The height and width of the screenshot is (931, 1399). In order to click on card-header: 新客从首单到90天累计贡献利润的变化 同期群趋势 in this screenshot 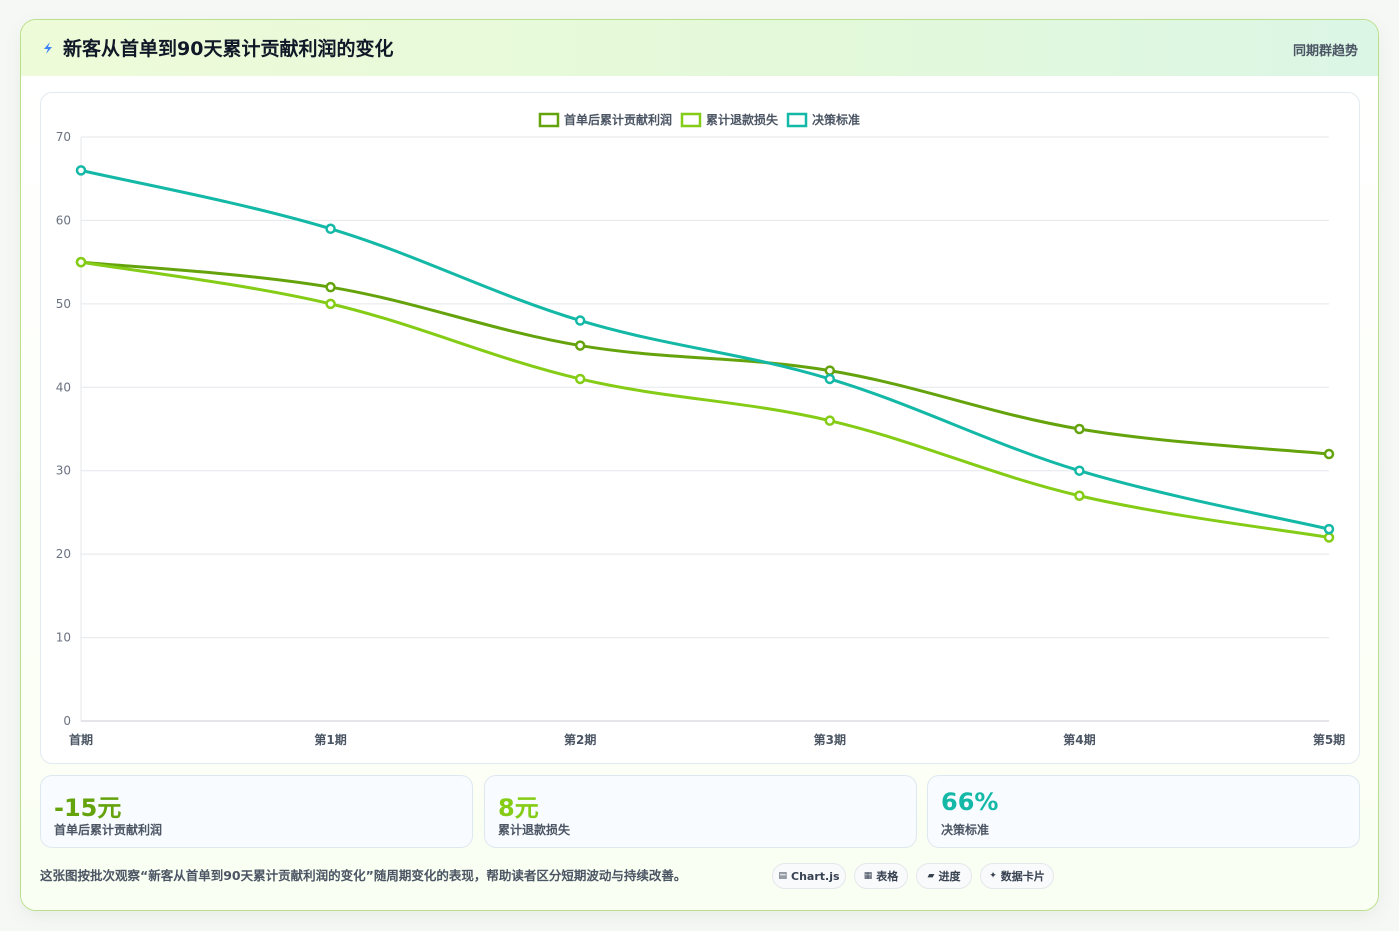, I will do `click(699, 48)`.